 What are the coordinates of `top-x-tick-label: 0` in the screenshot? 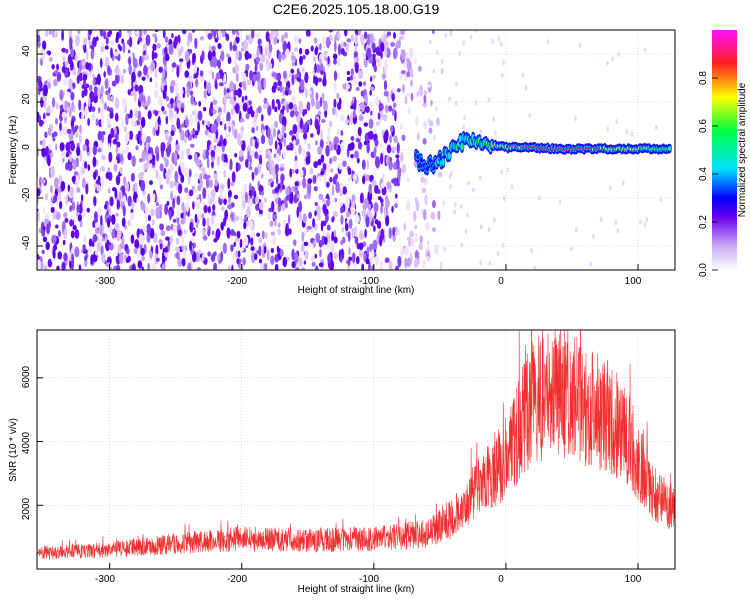 It's located at (501, 281).